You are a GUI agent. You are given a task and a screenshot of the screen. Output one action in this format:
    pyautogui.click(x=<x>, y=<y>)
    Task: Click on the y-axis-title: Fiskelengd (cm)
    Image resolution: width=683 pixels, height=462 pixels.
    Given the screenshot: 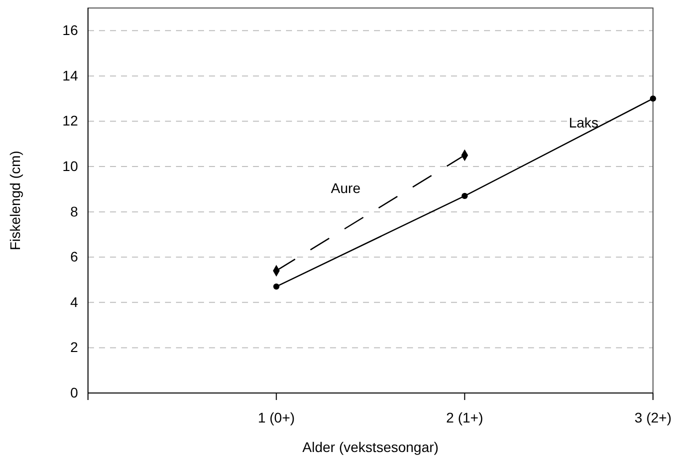 What is the action you would take?
    pyautogui.click(x=15, y=200)
    